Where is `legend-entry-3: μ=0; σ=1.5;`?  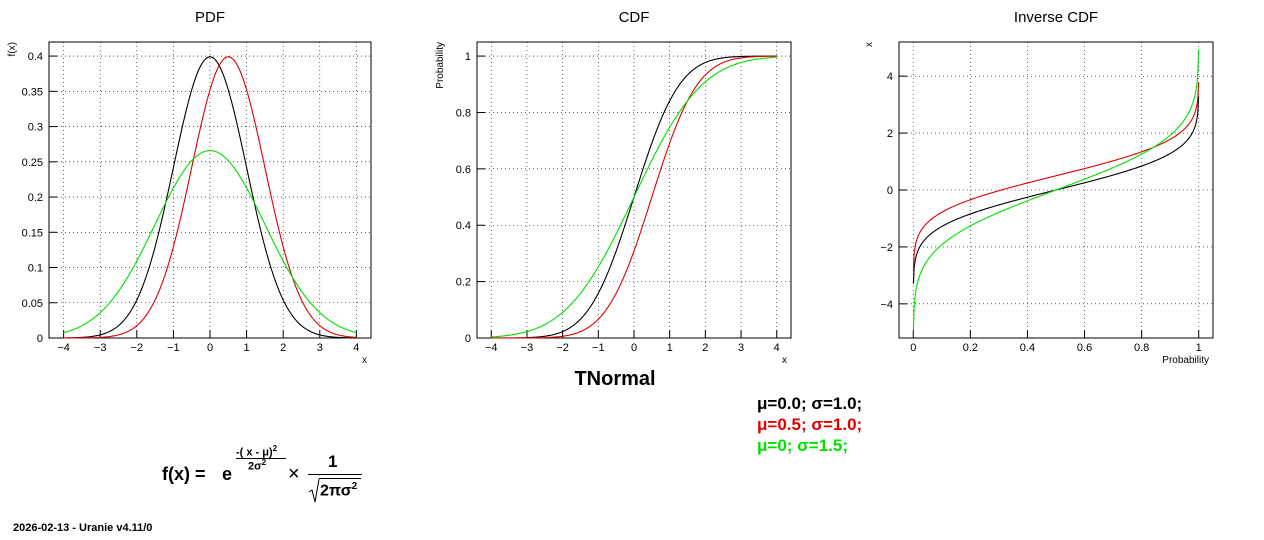 legend-entry-3: μ=0; σ=1.5; is located at coordinates (803, 445).